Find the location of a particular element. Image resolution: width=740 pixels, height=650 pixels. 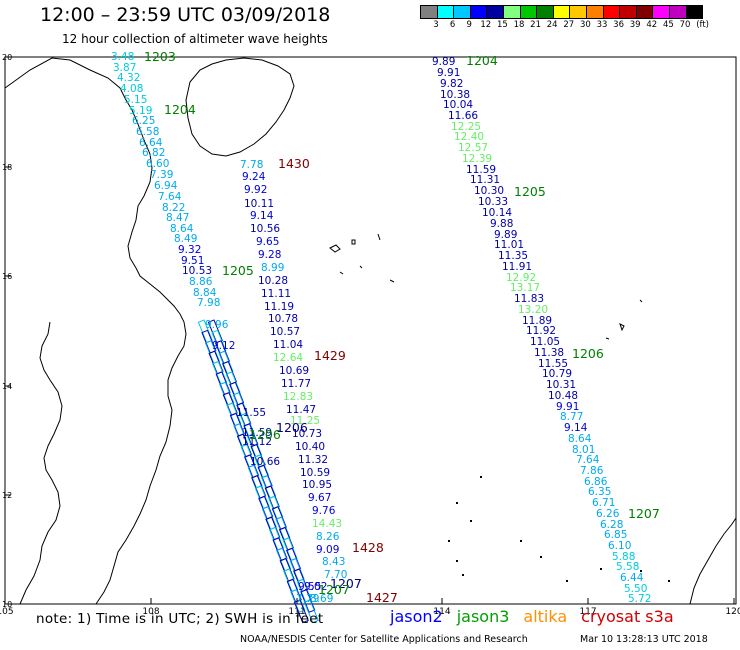

color-scale-labels: 3 6 9 12 15 18 21 24 27 30 33 36 39 42 45 70 (ft) is located at coordinates (564, 26).